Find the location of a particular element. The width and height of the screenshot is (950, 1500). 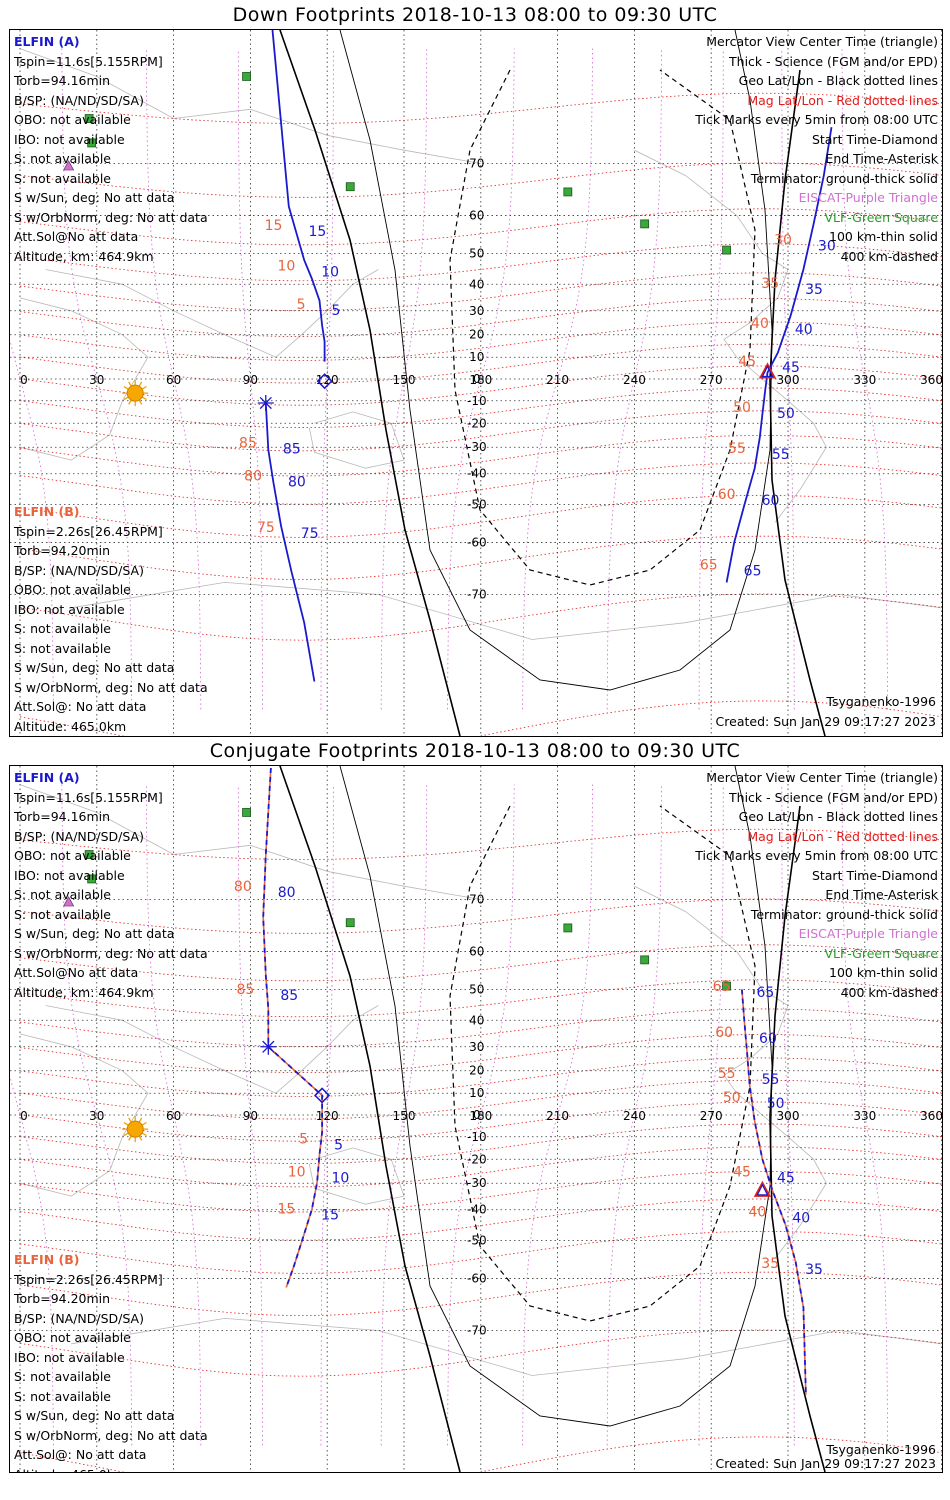

legend-item: Terminator: ground-thick solid is located at coordinates (844, 914).